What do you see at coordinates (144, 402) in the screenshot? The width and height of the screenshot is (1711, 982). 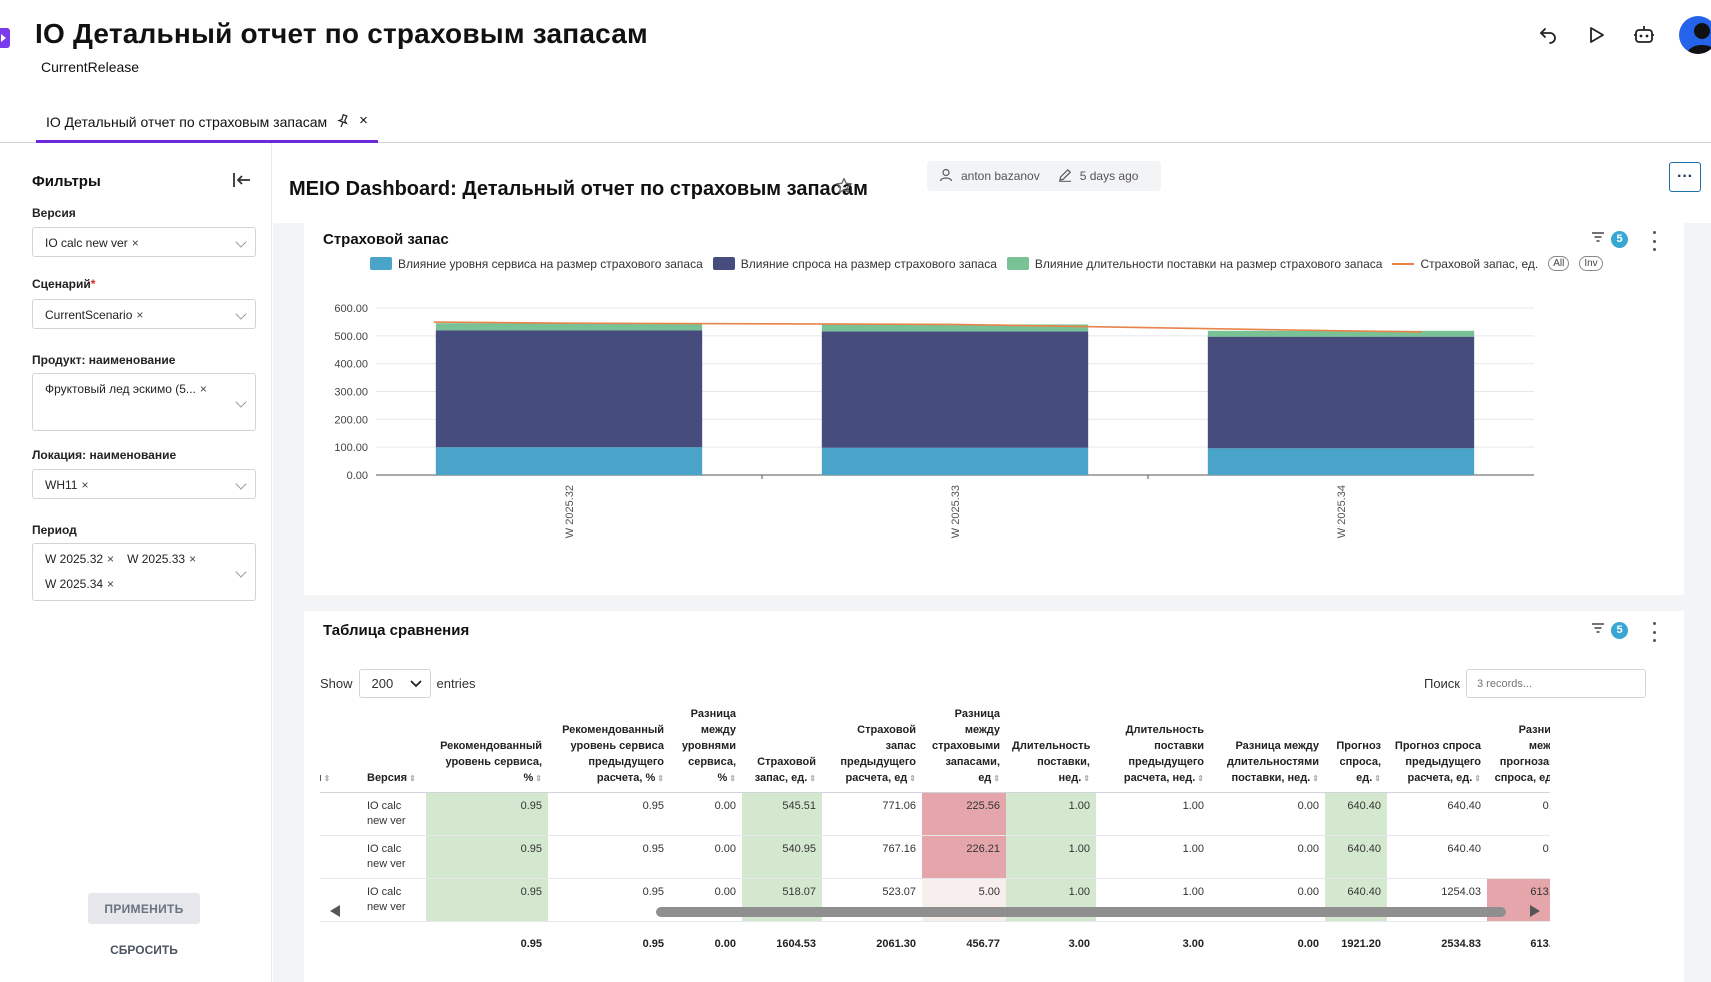 I see `filter-select: Фруктовый лед эскимо (5... ×` at bounding box center [144, 402].